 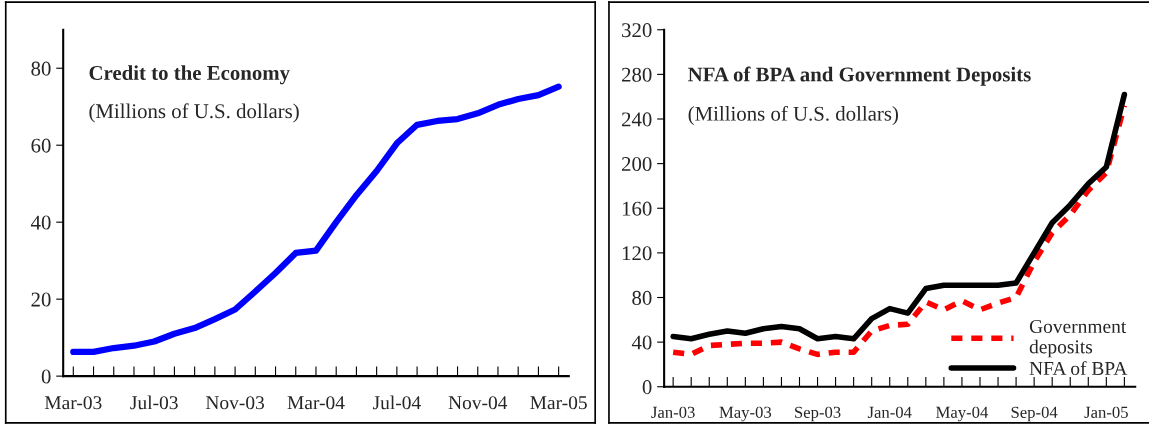 What do you see at coordinates (478, 403) in the screenshot?
I see `x-tick-label: Nov-04` at bounding box center [478, 403].